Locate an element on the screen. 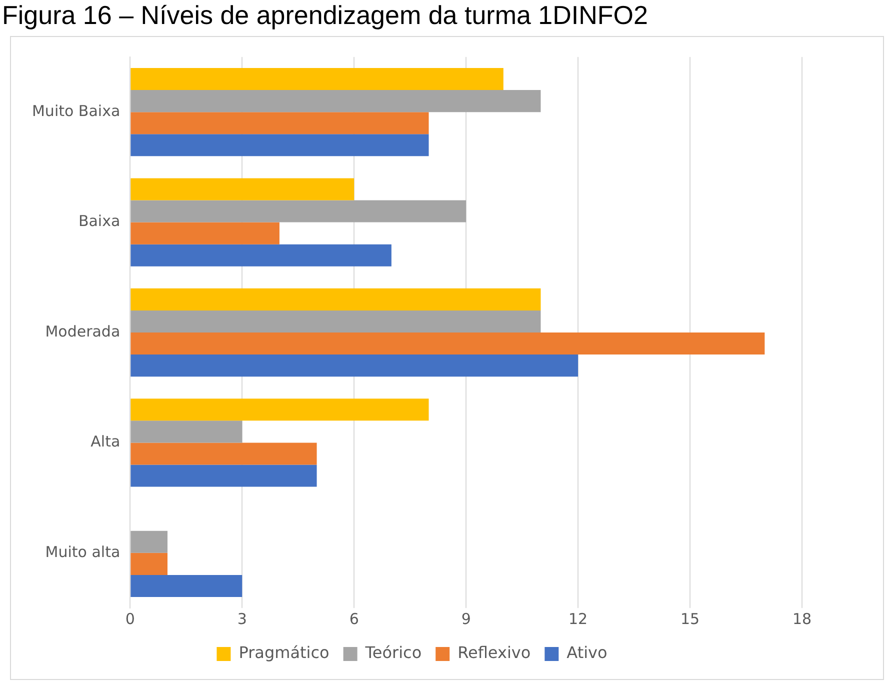 The width and height of the screenshot is (887, 682). legend-label: Reflexivo is located at coordinates (494, 652).